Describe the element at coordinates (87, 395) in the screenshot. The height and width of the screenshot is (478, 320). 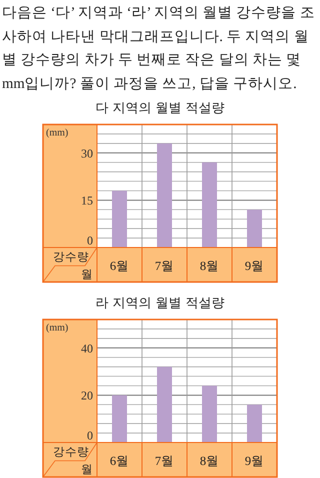
I see `y-tick-label: 20` at that location.